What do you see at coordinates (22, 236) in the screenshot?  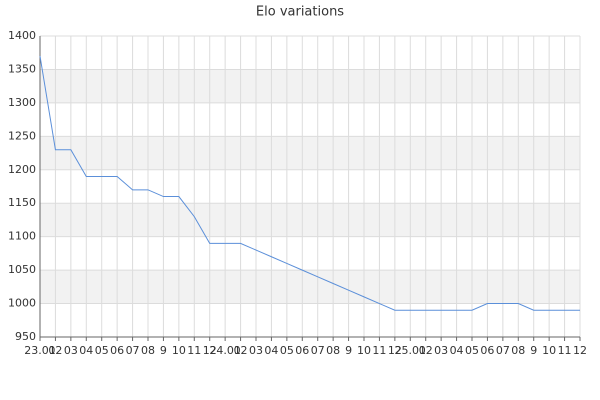 I see `y-tick-label: 1100` at bounding box center [22, 236].